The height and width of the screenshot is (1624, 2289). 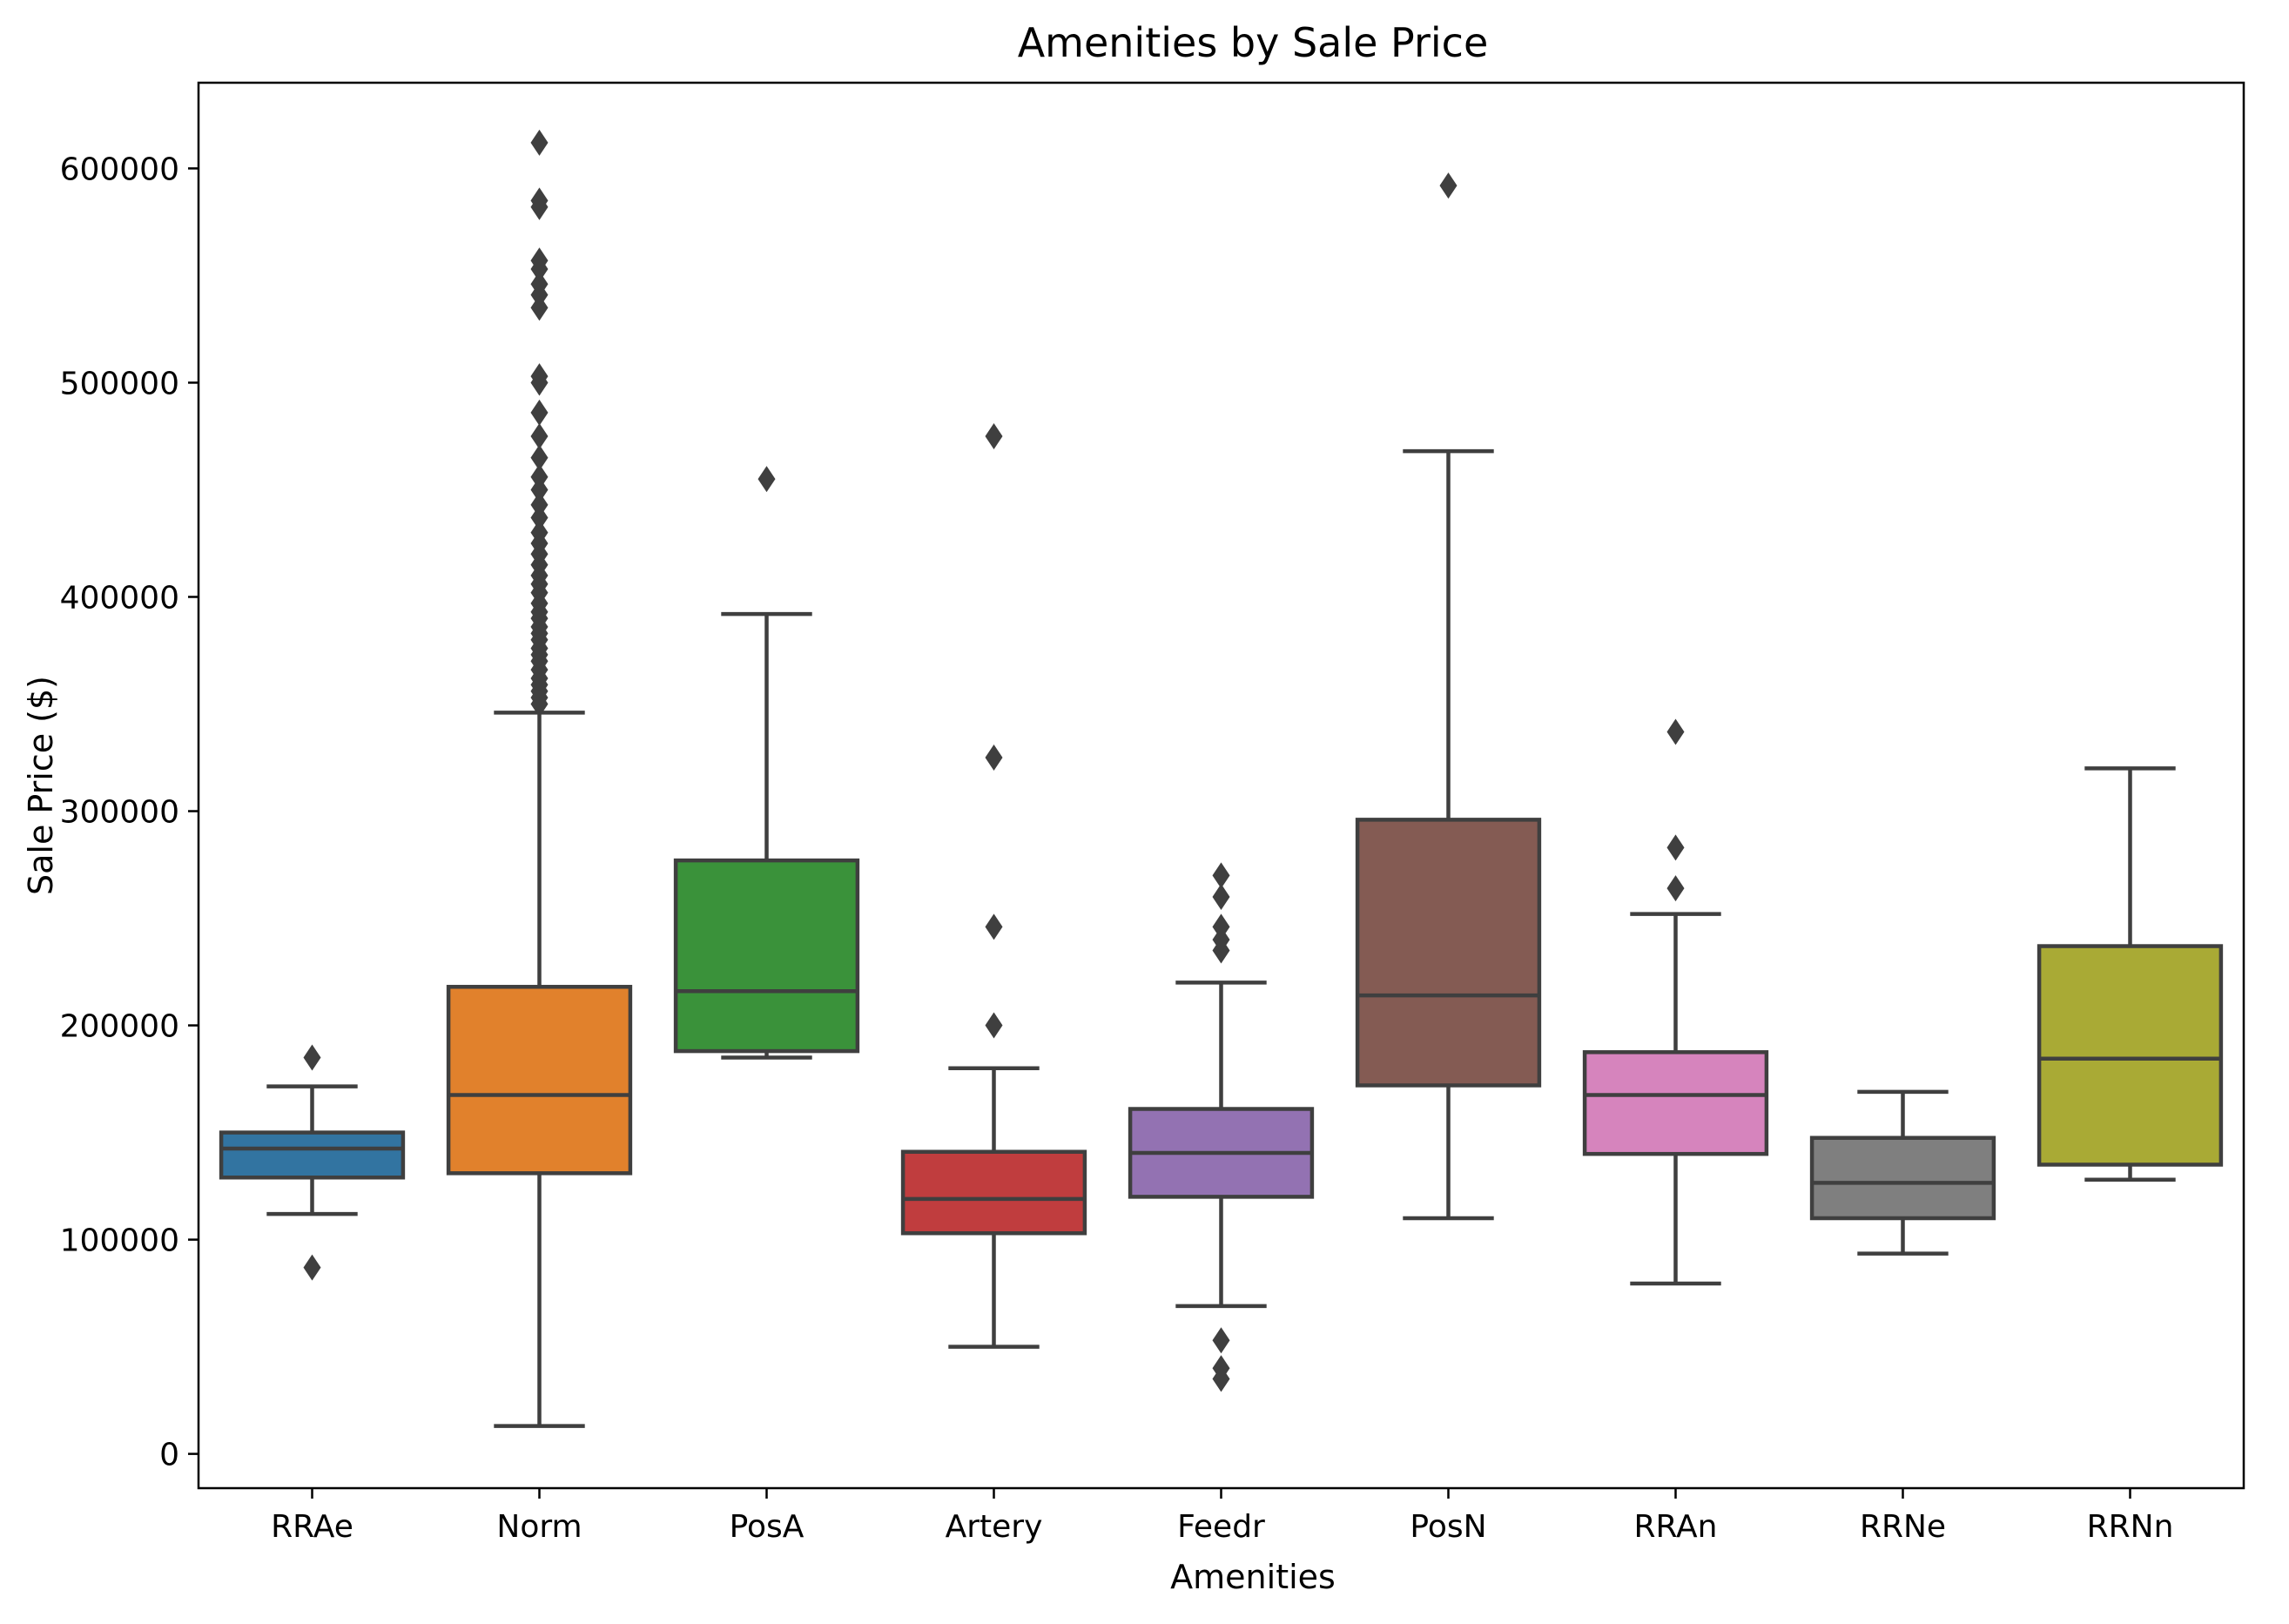 I want to click on x-axis-label: Amenities, so click(x=1253, y=1577).